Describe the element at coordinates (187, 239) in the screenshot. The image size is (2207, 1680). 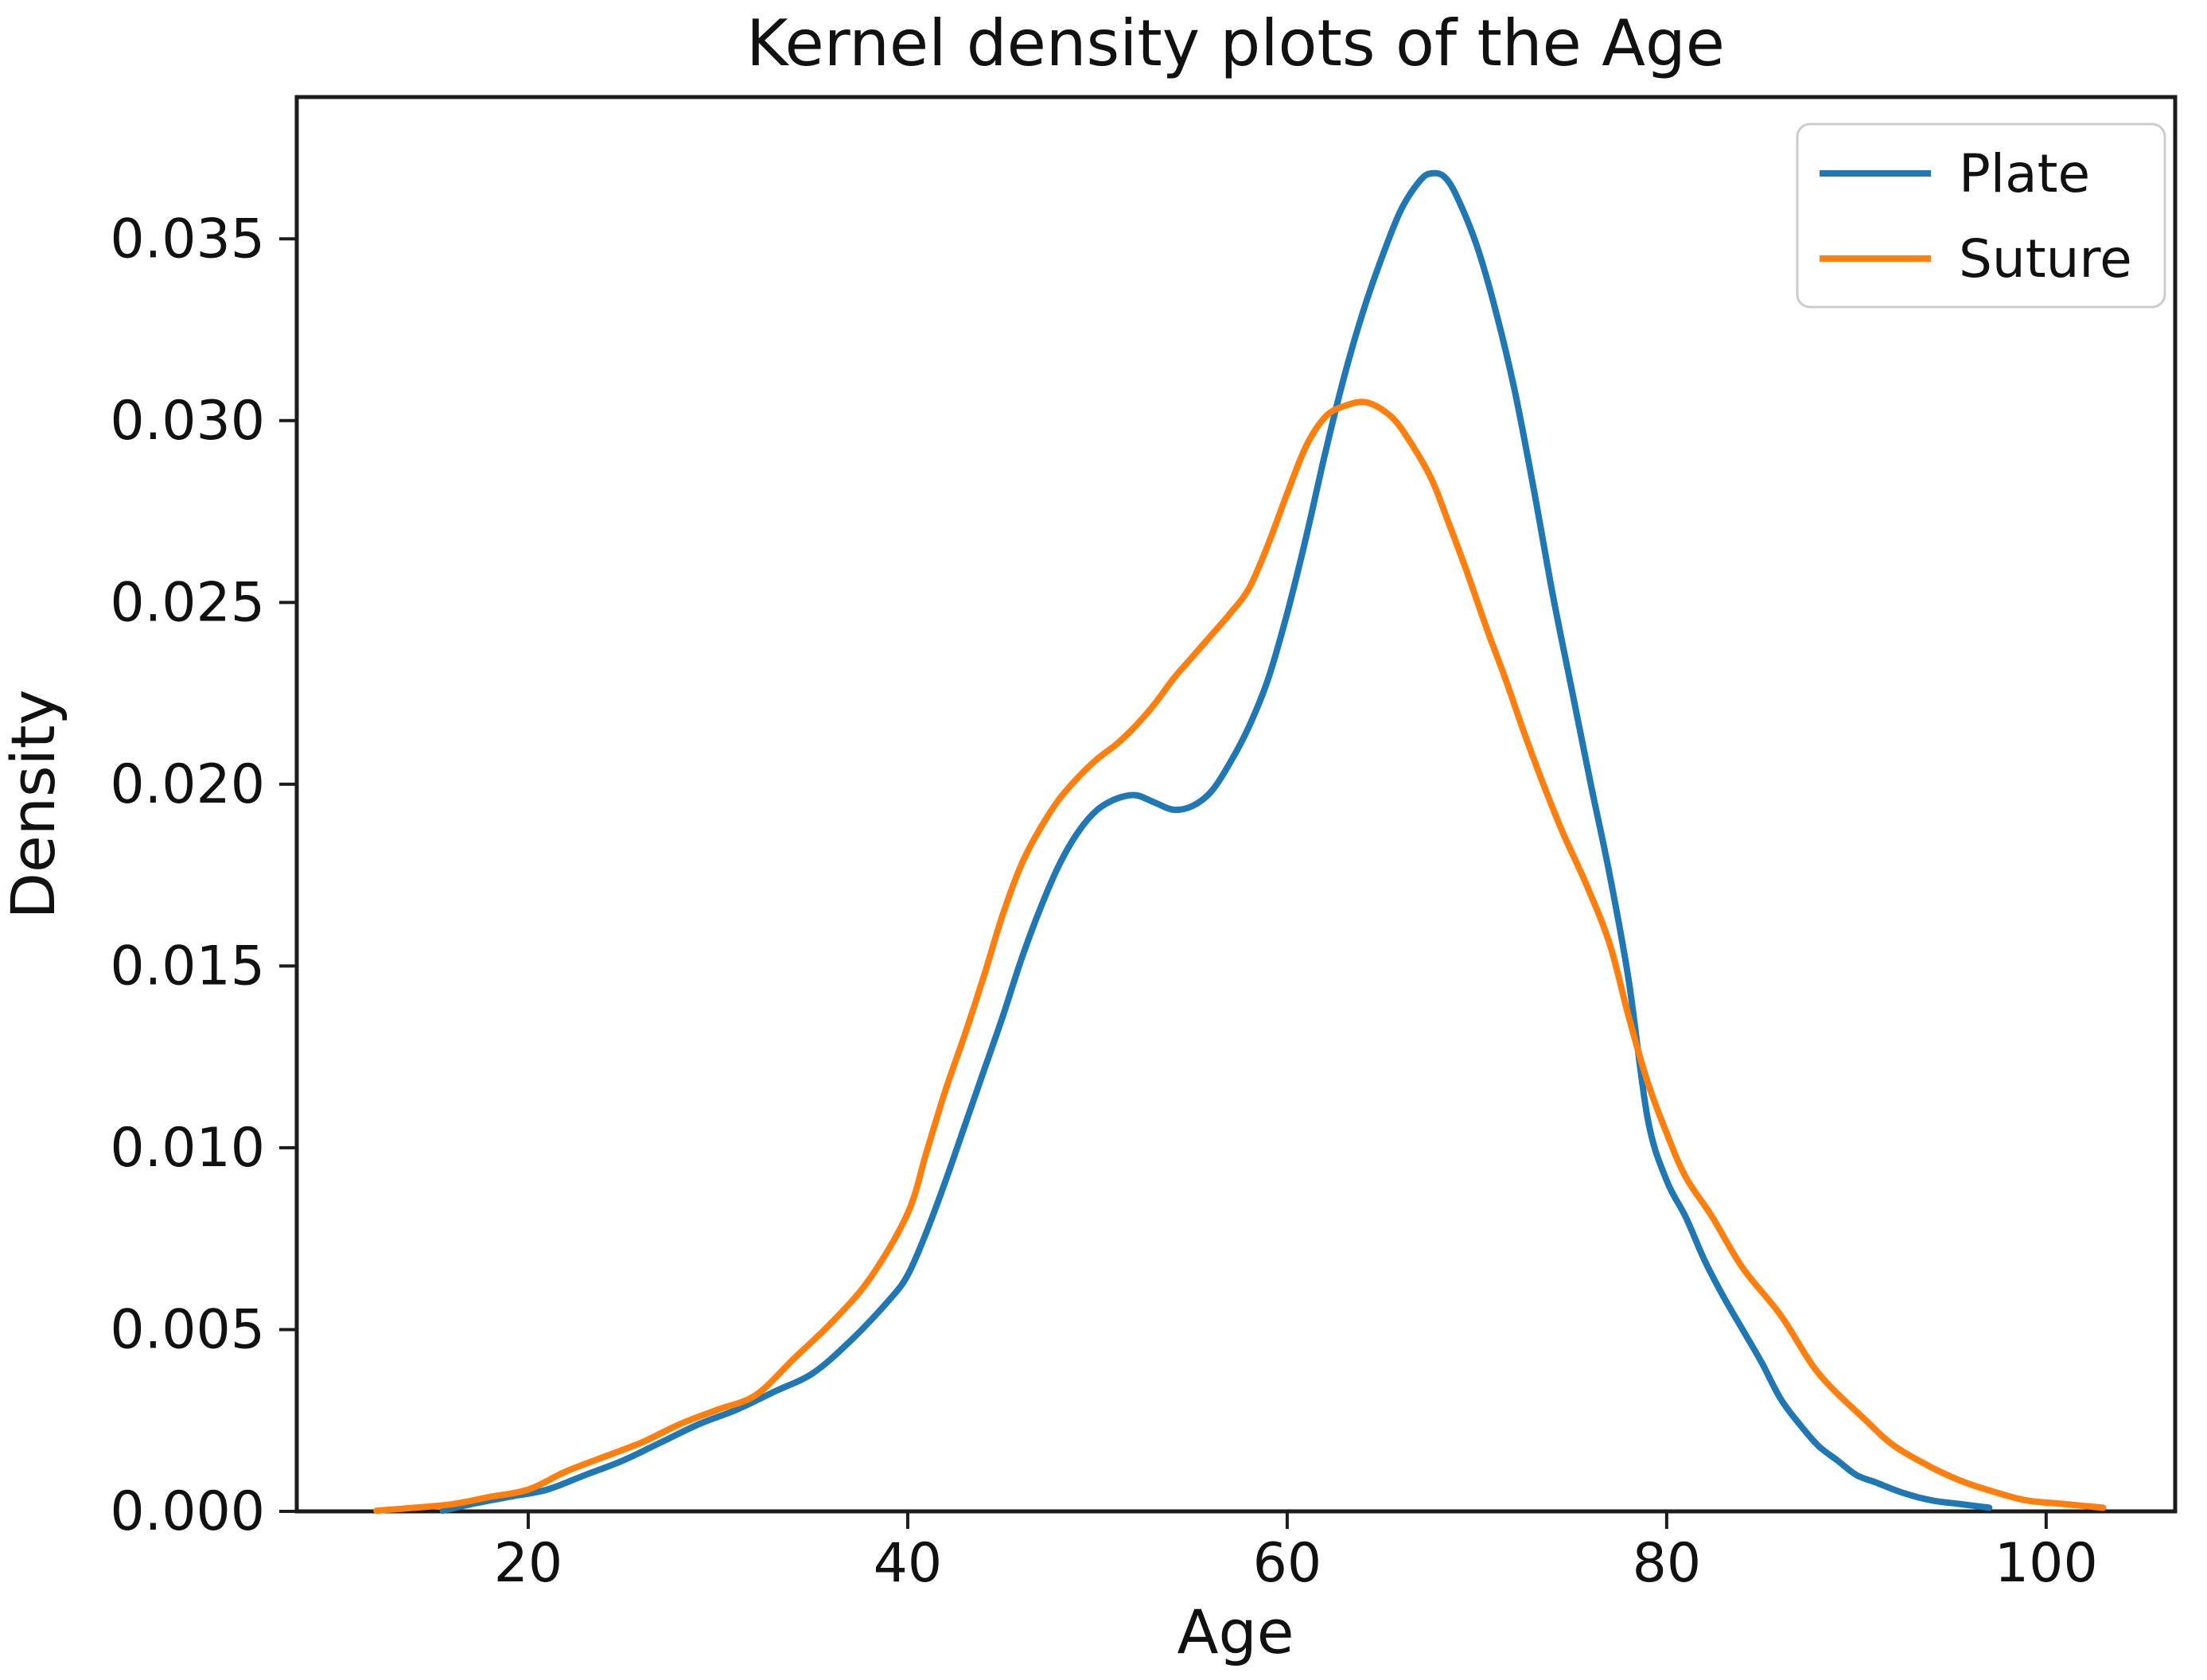
I see `y-tick-label: 0.035` at that location.